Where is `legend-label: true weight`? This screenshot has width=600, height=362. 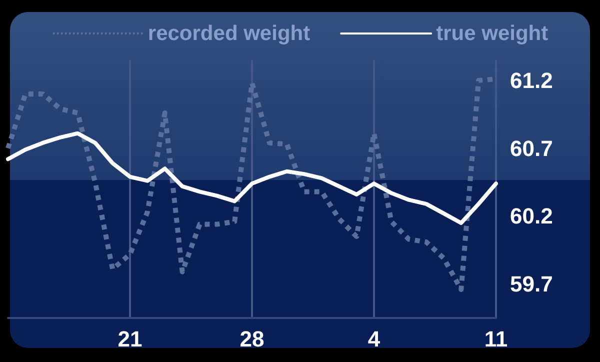 legend-label: true weight is located at coordinates (492, 33).